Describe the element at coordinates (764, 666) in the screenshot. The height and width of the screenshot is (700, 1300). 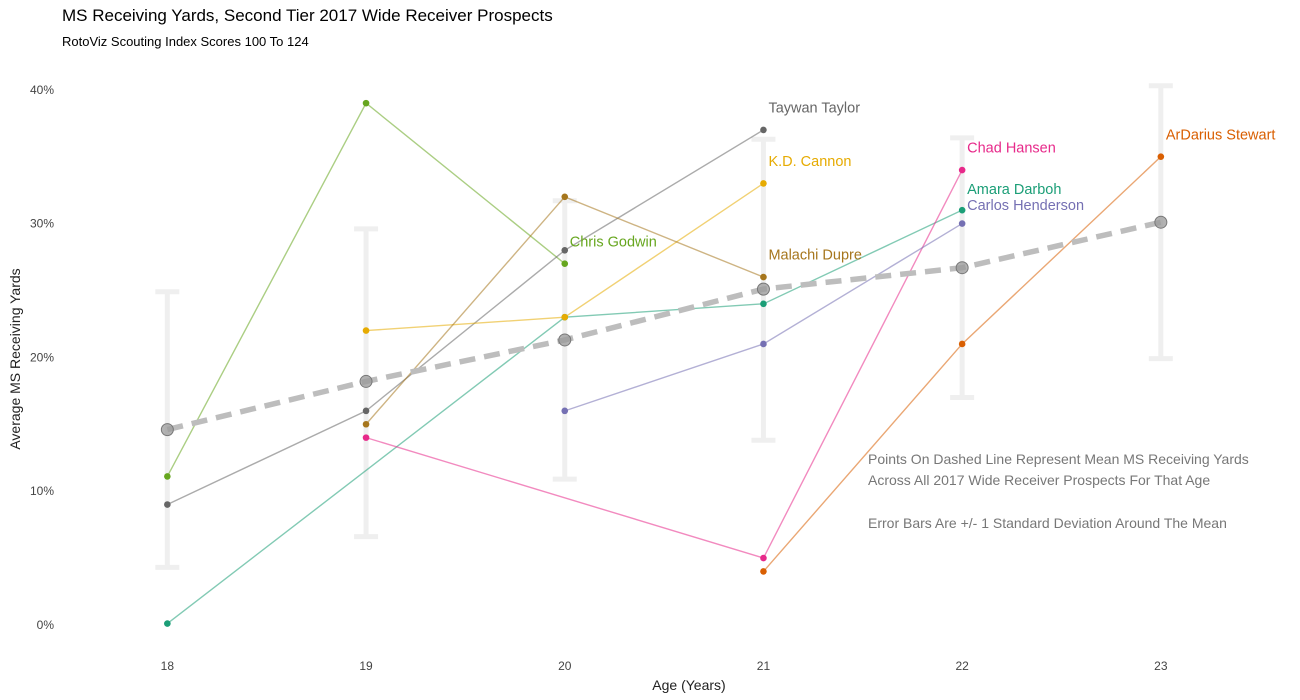
I see `x-tick-label: 21` at that location.